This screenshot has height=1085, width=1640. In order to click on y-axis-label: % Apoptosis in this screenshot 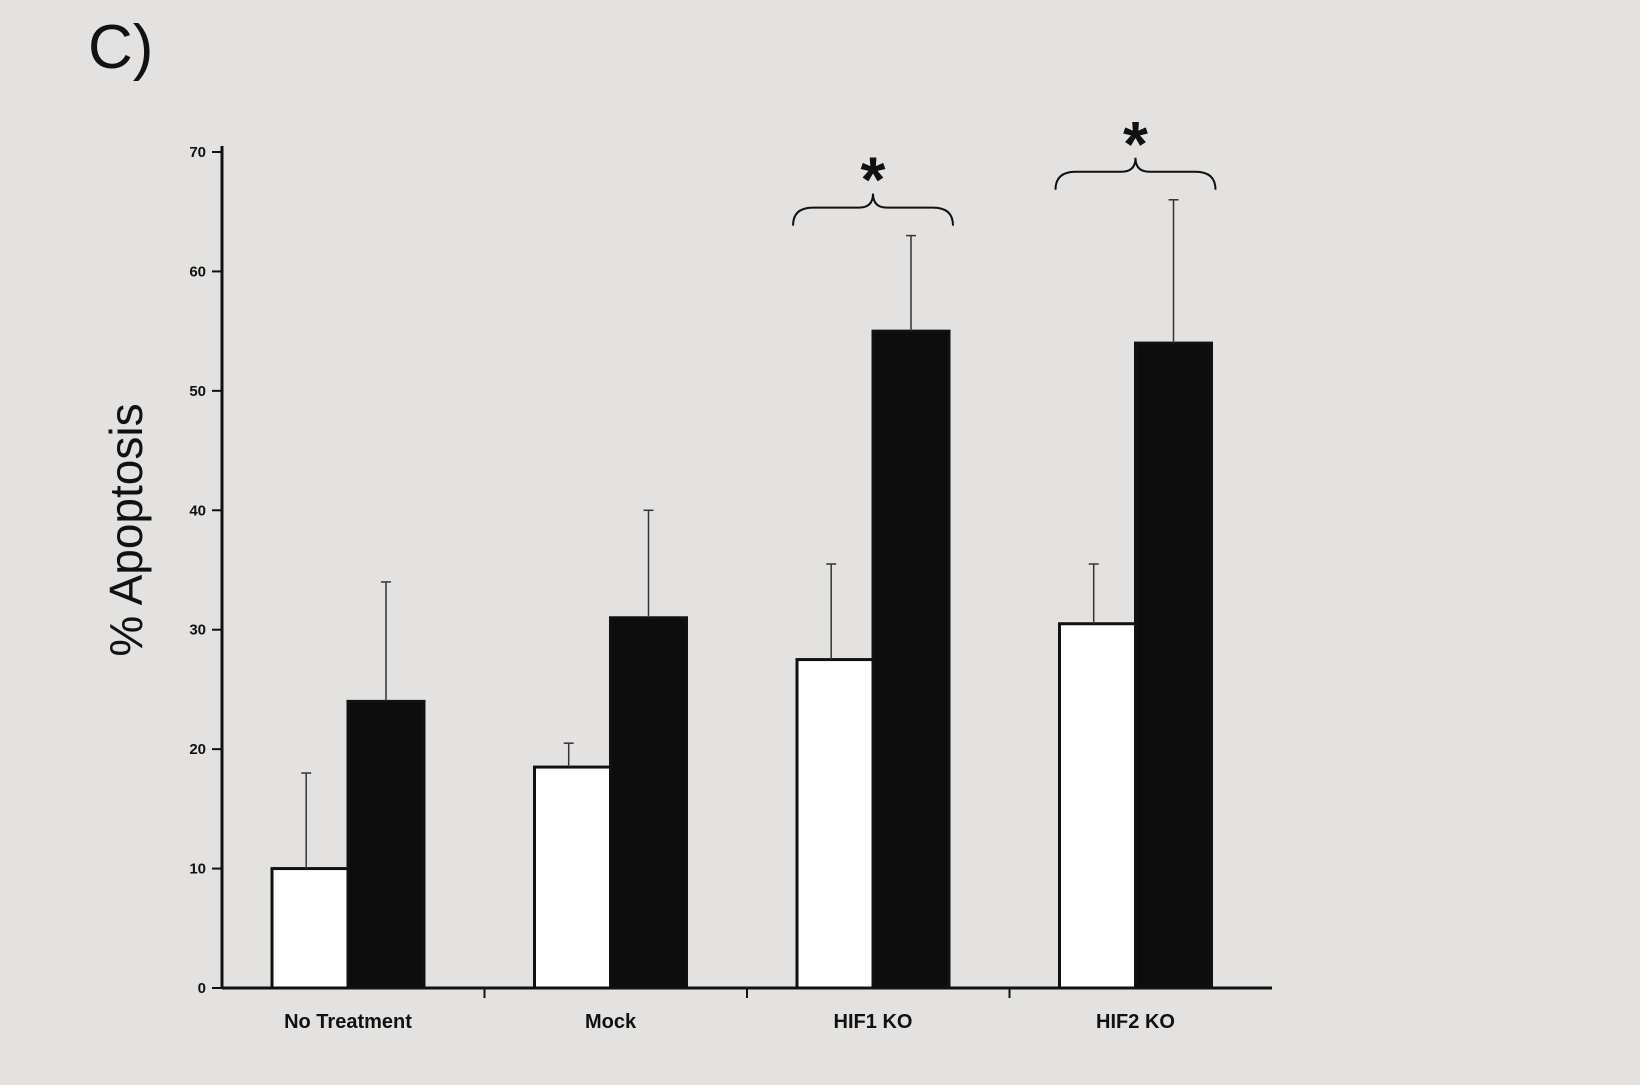, I will do `click(126, 529)`.